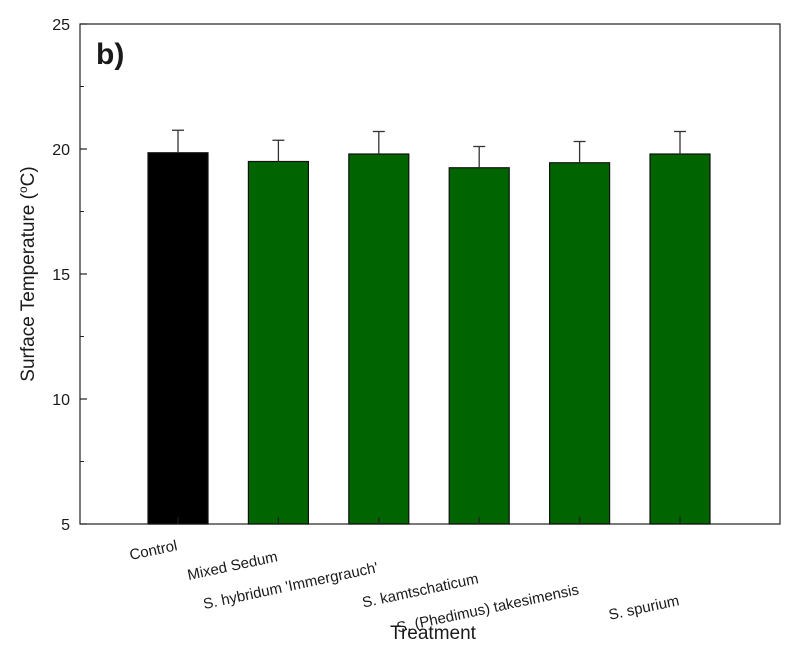  Describe the element at coordinates (23, 189) in the screenshot. I see `y-axis-title-superscript: o` at that location.